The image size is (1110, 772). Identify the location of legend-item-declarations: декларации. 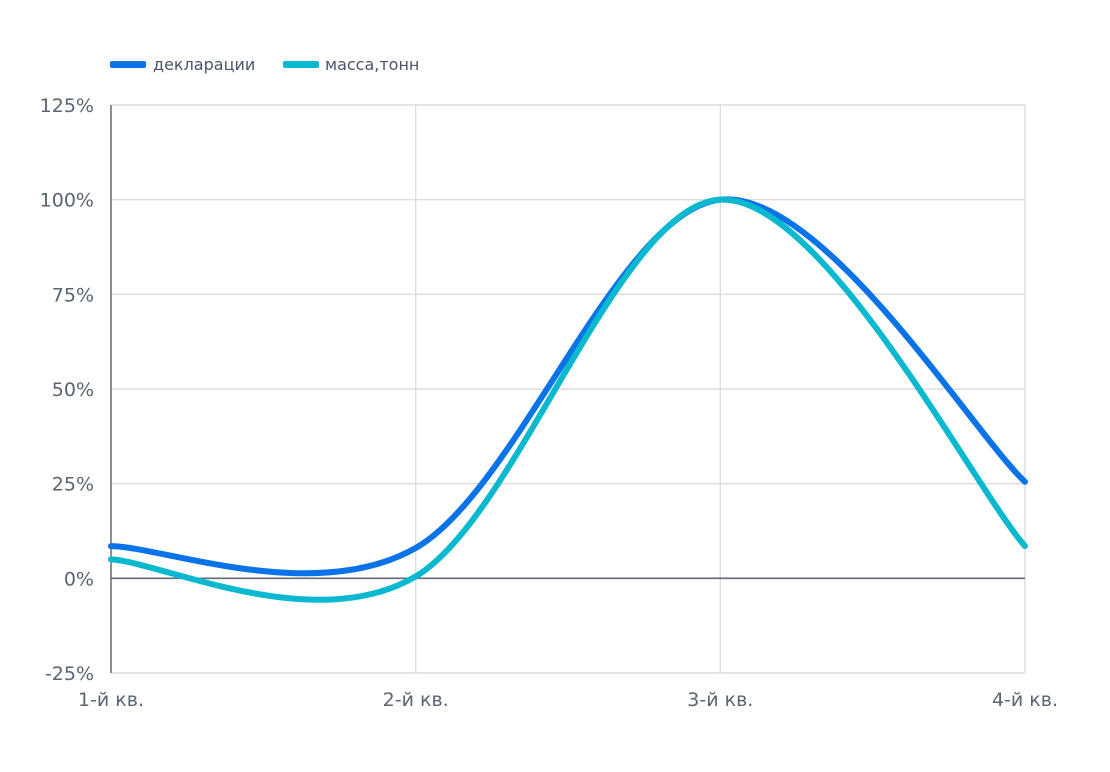
(182, 64).